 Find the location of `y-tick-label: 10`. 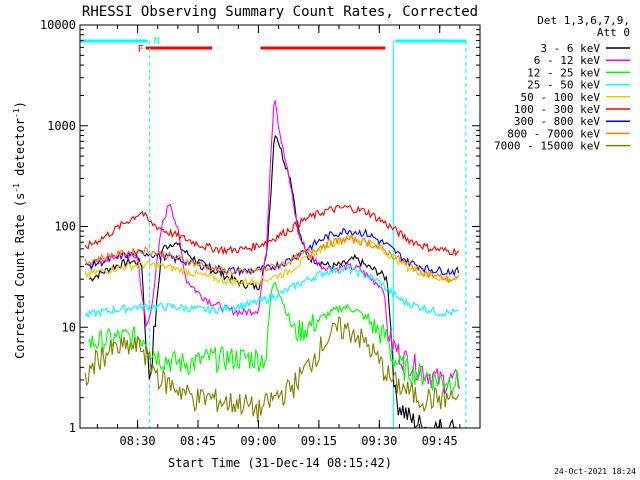

y-tick-label: 10 is located at coordinates (69, 327).